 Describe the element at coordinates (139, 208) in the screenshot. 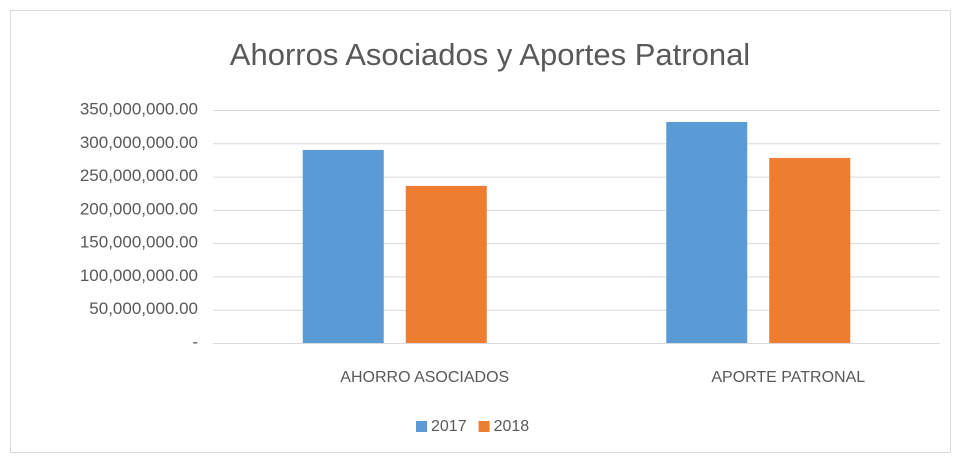

I see `y-tick-label: 200,000,000.00` at that location.